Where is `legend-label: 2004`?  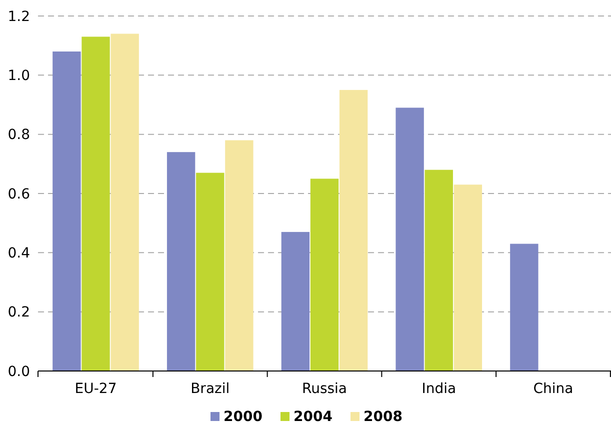
legend-label: 2004 is located at coordinates (313, 417).